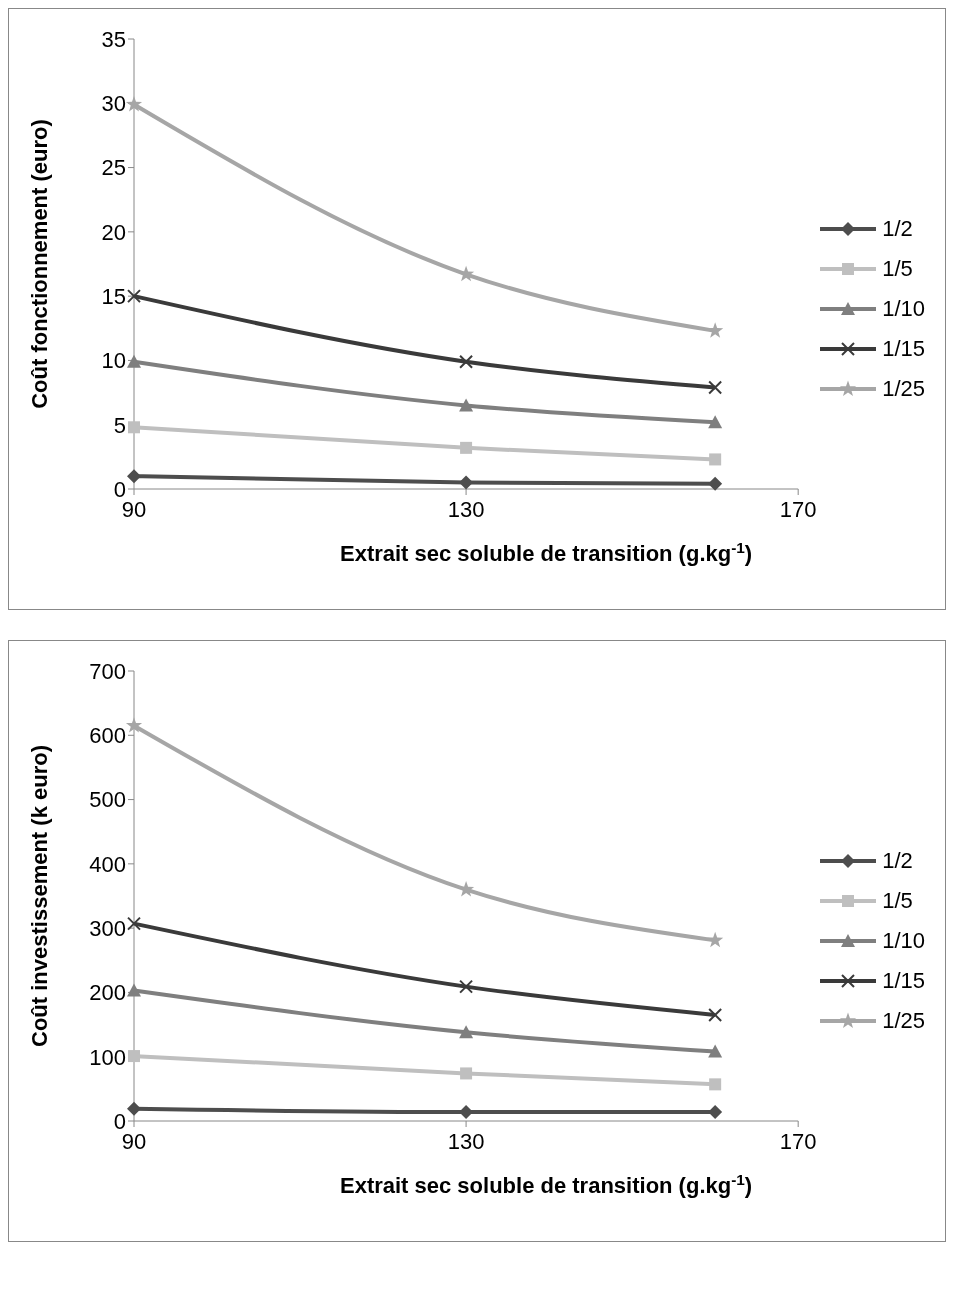 This screenshot has height=1292, width=957. Describe the element at coordinates (113, 296) in the screenshot. I see `y-tick-label: 15` at that location.